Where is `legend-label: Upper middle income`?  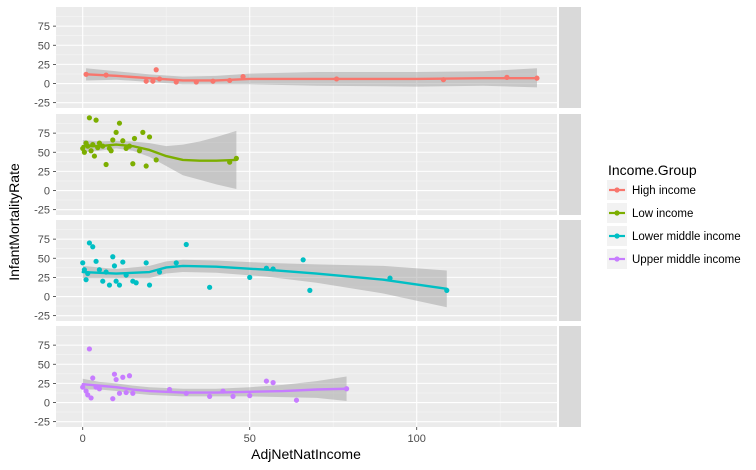
legend-label: Upper middle income is located at coordinates (686, 260).